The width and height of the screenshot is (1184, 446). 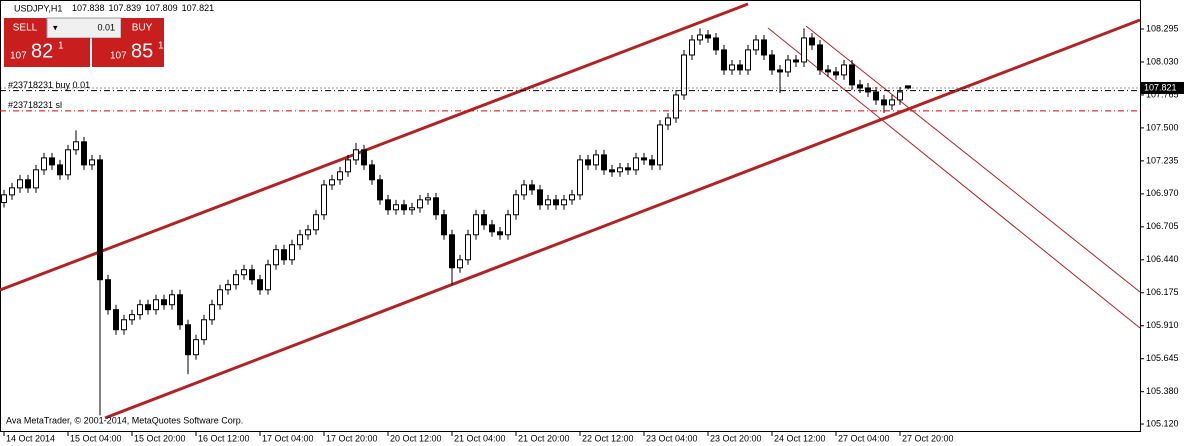 What do you see at coordinates (142, 51) in the screenshot?
I see `buy-price-pips: 85` at bounding box center [142, 51].